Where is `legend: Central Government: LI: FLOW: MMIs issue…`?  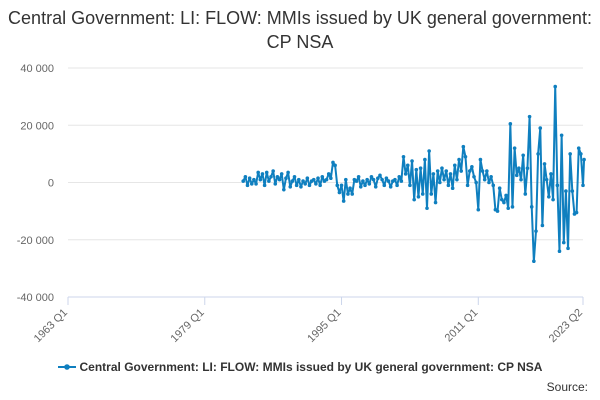
legend: Central Government: LI: FLOW: MMIs issue… is located at coordinates (300, 367).